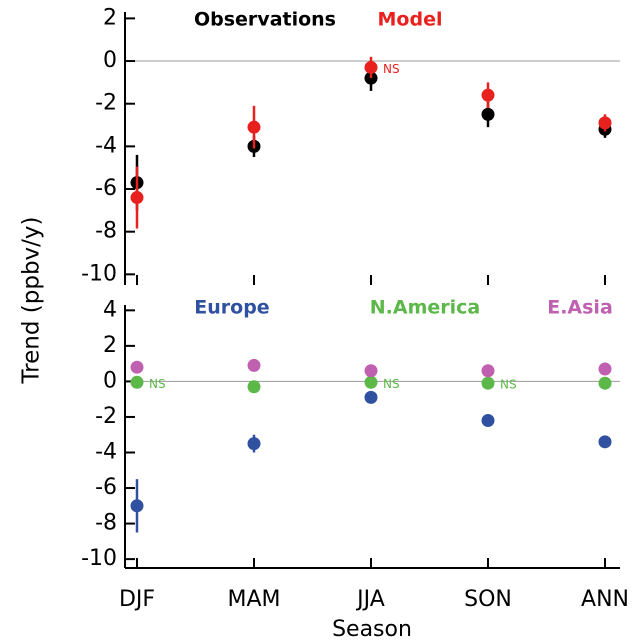  I want to click on x-tick-label: DJF, so click(137, 599).